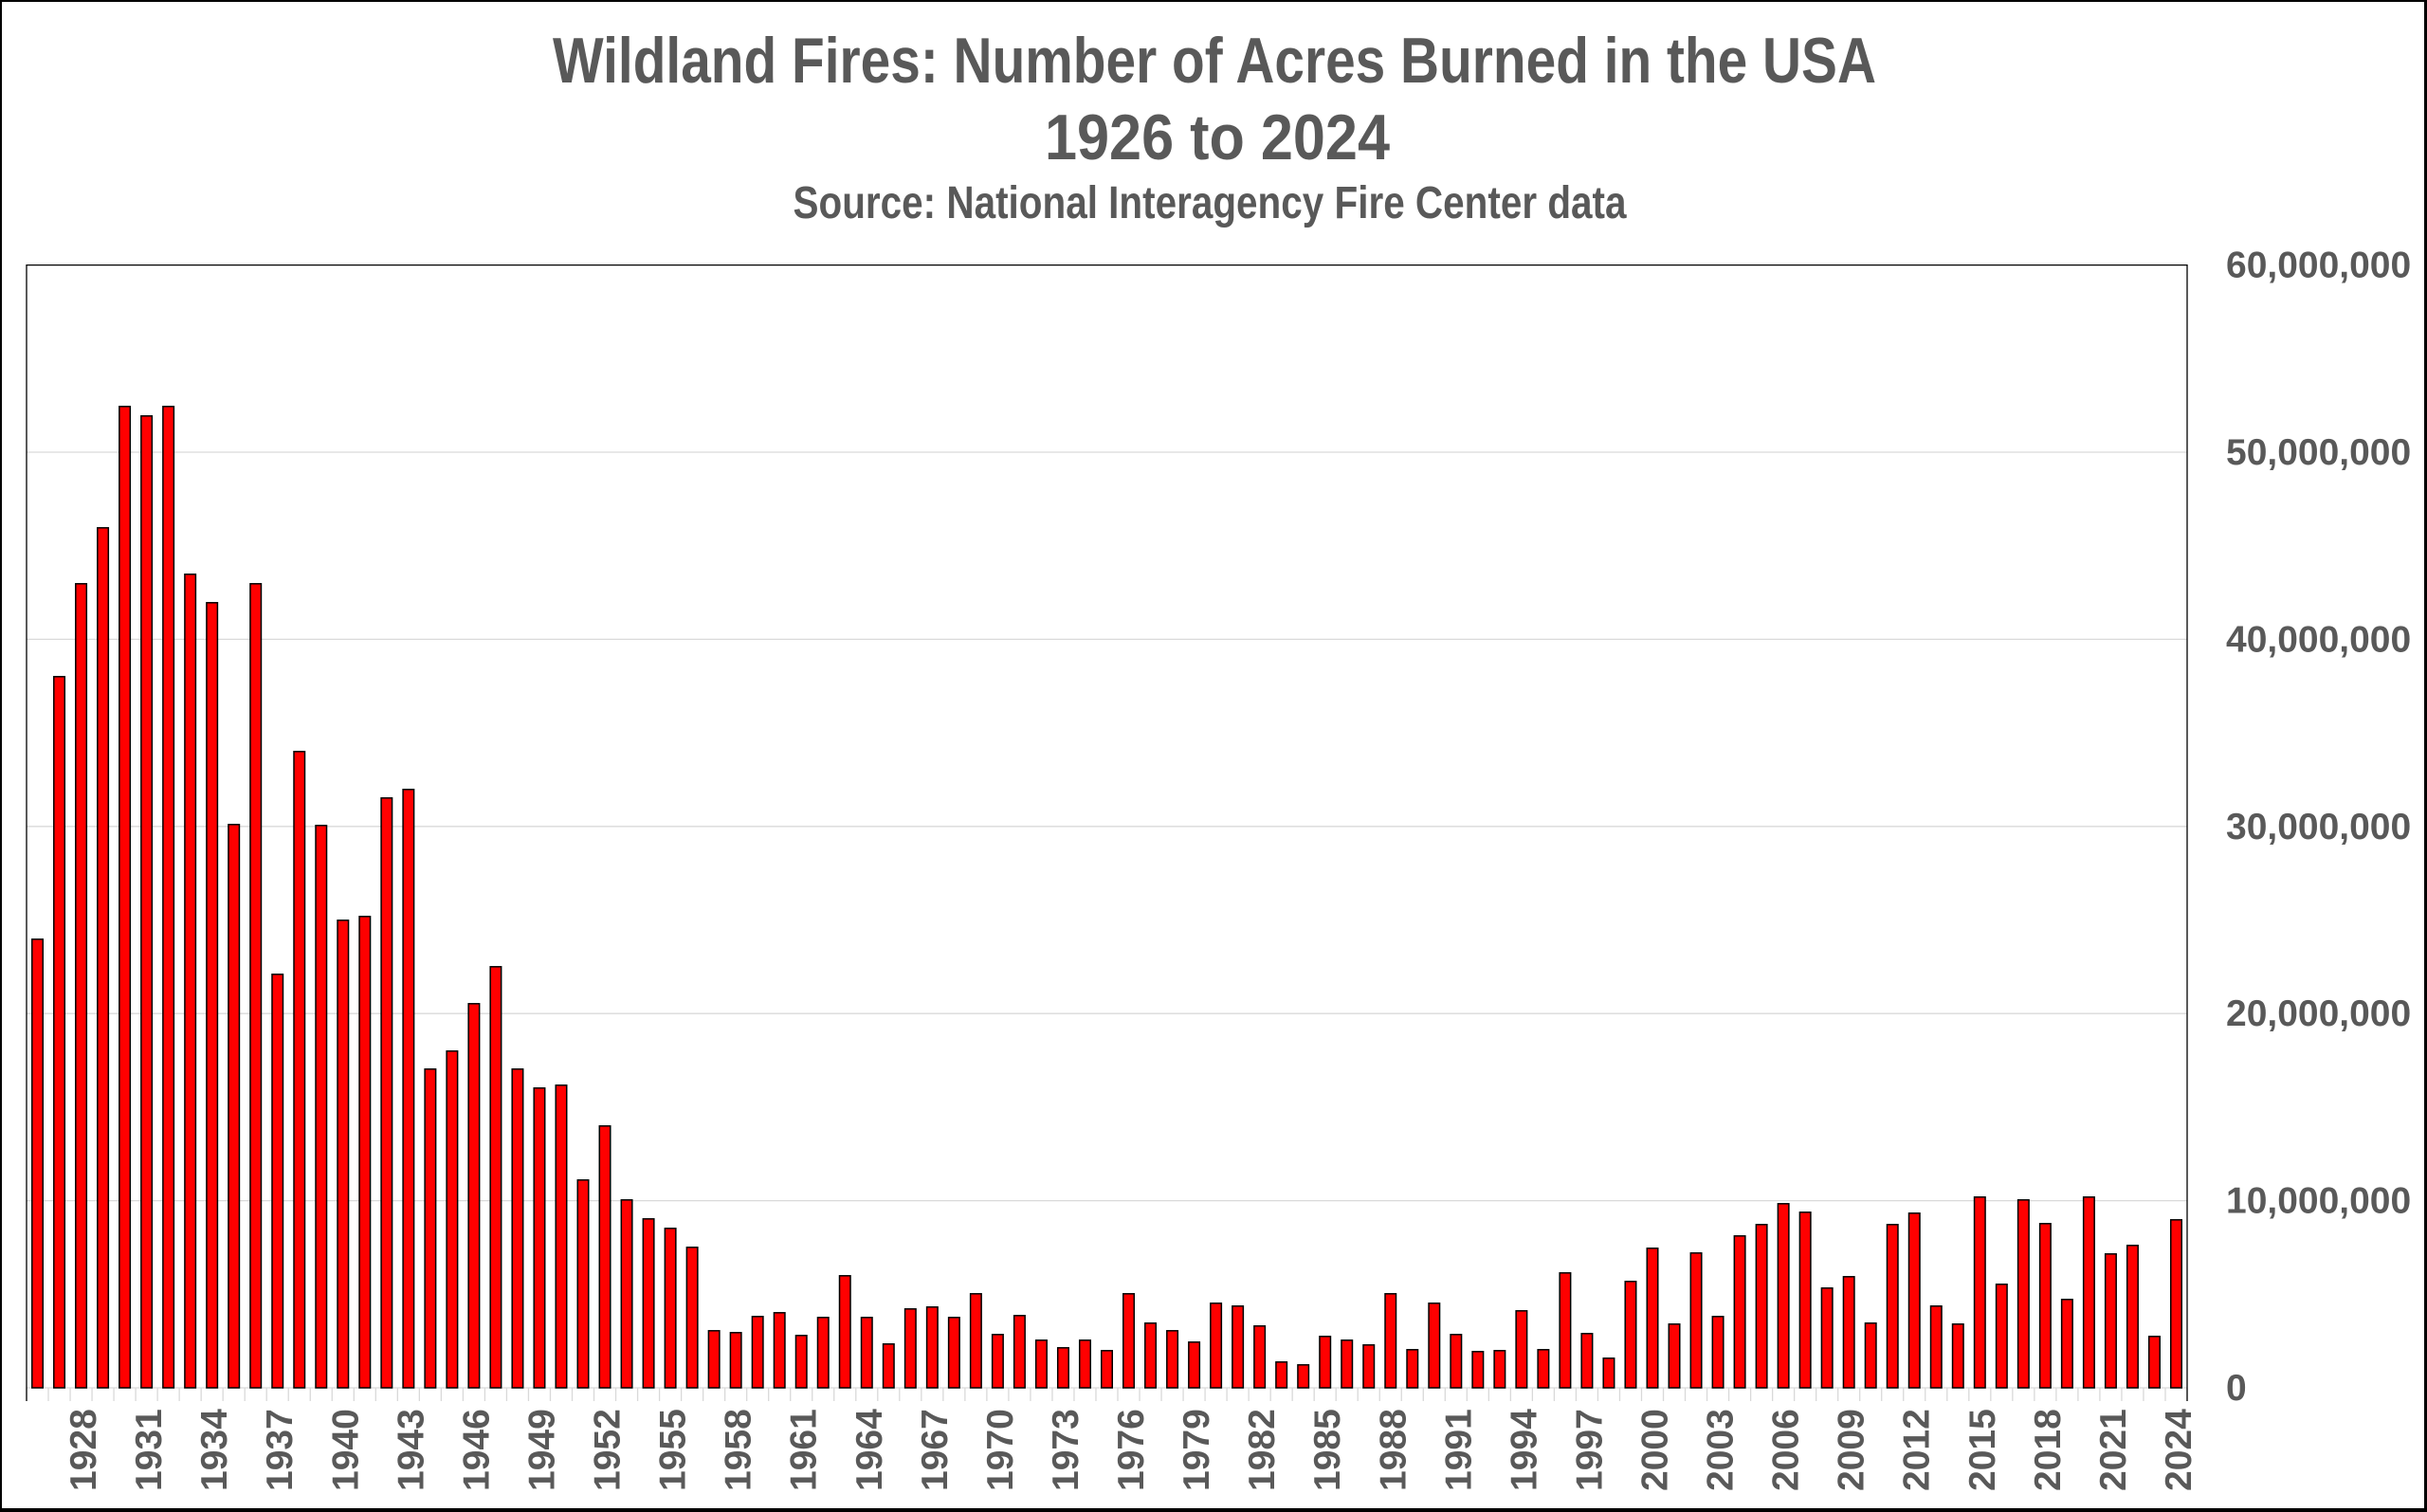 The width and height of the screenshot is (2427, 1512). I want to click on svg-text: 50,000,000, so click(2318, 453).